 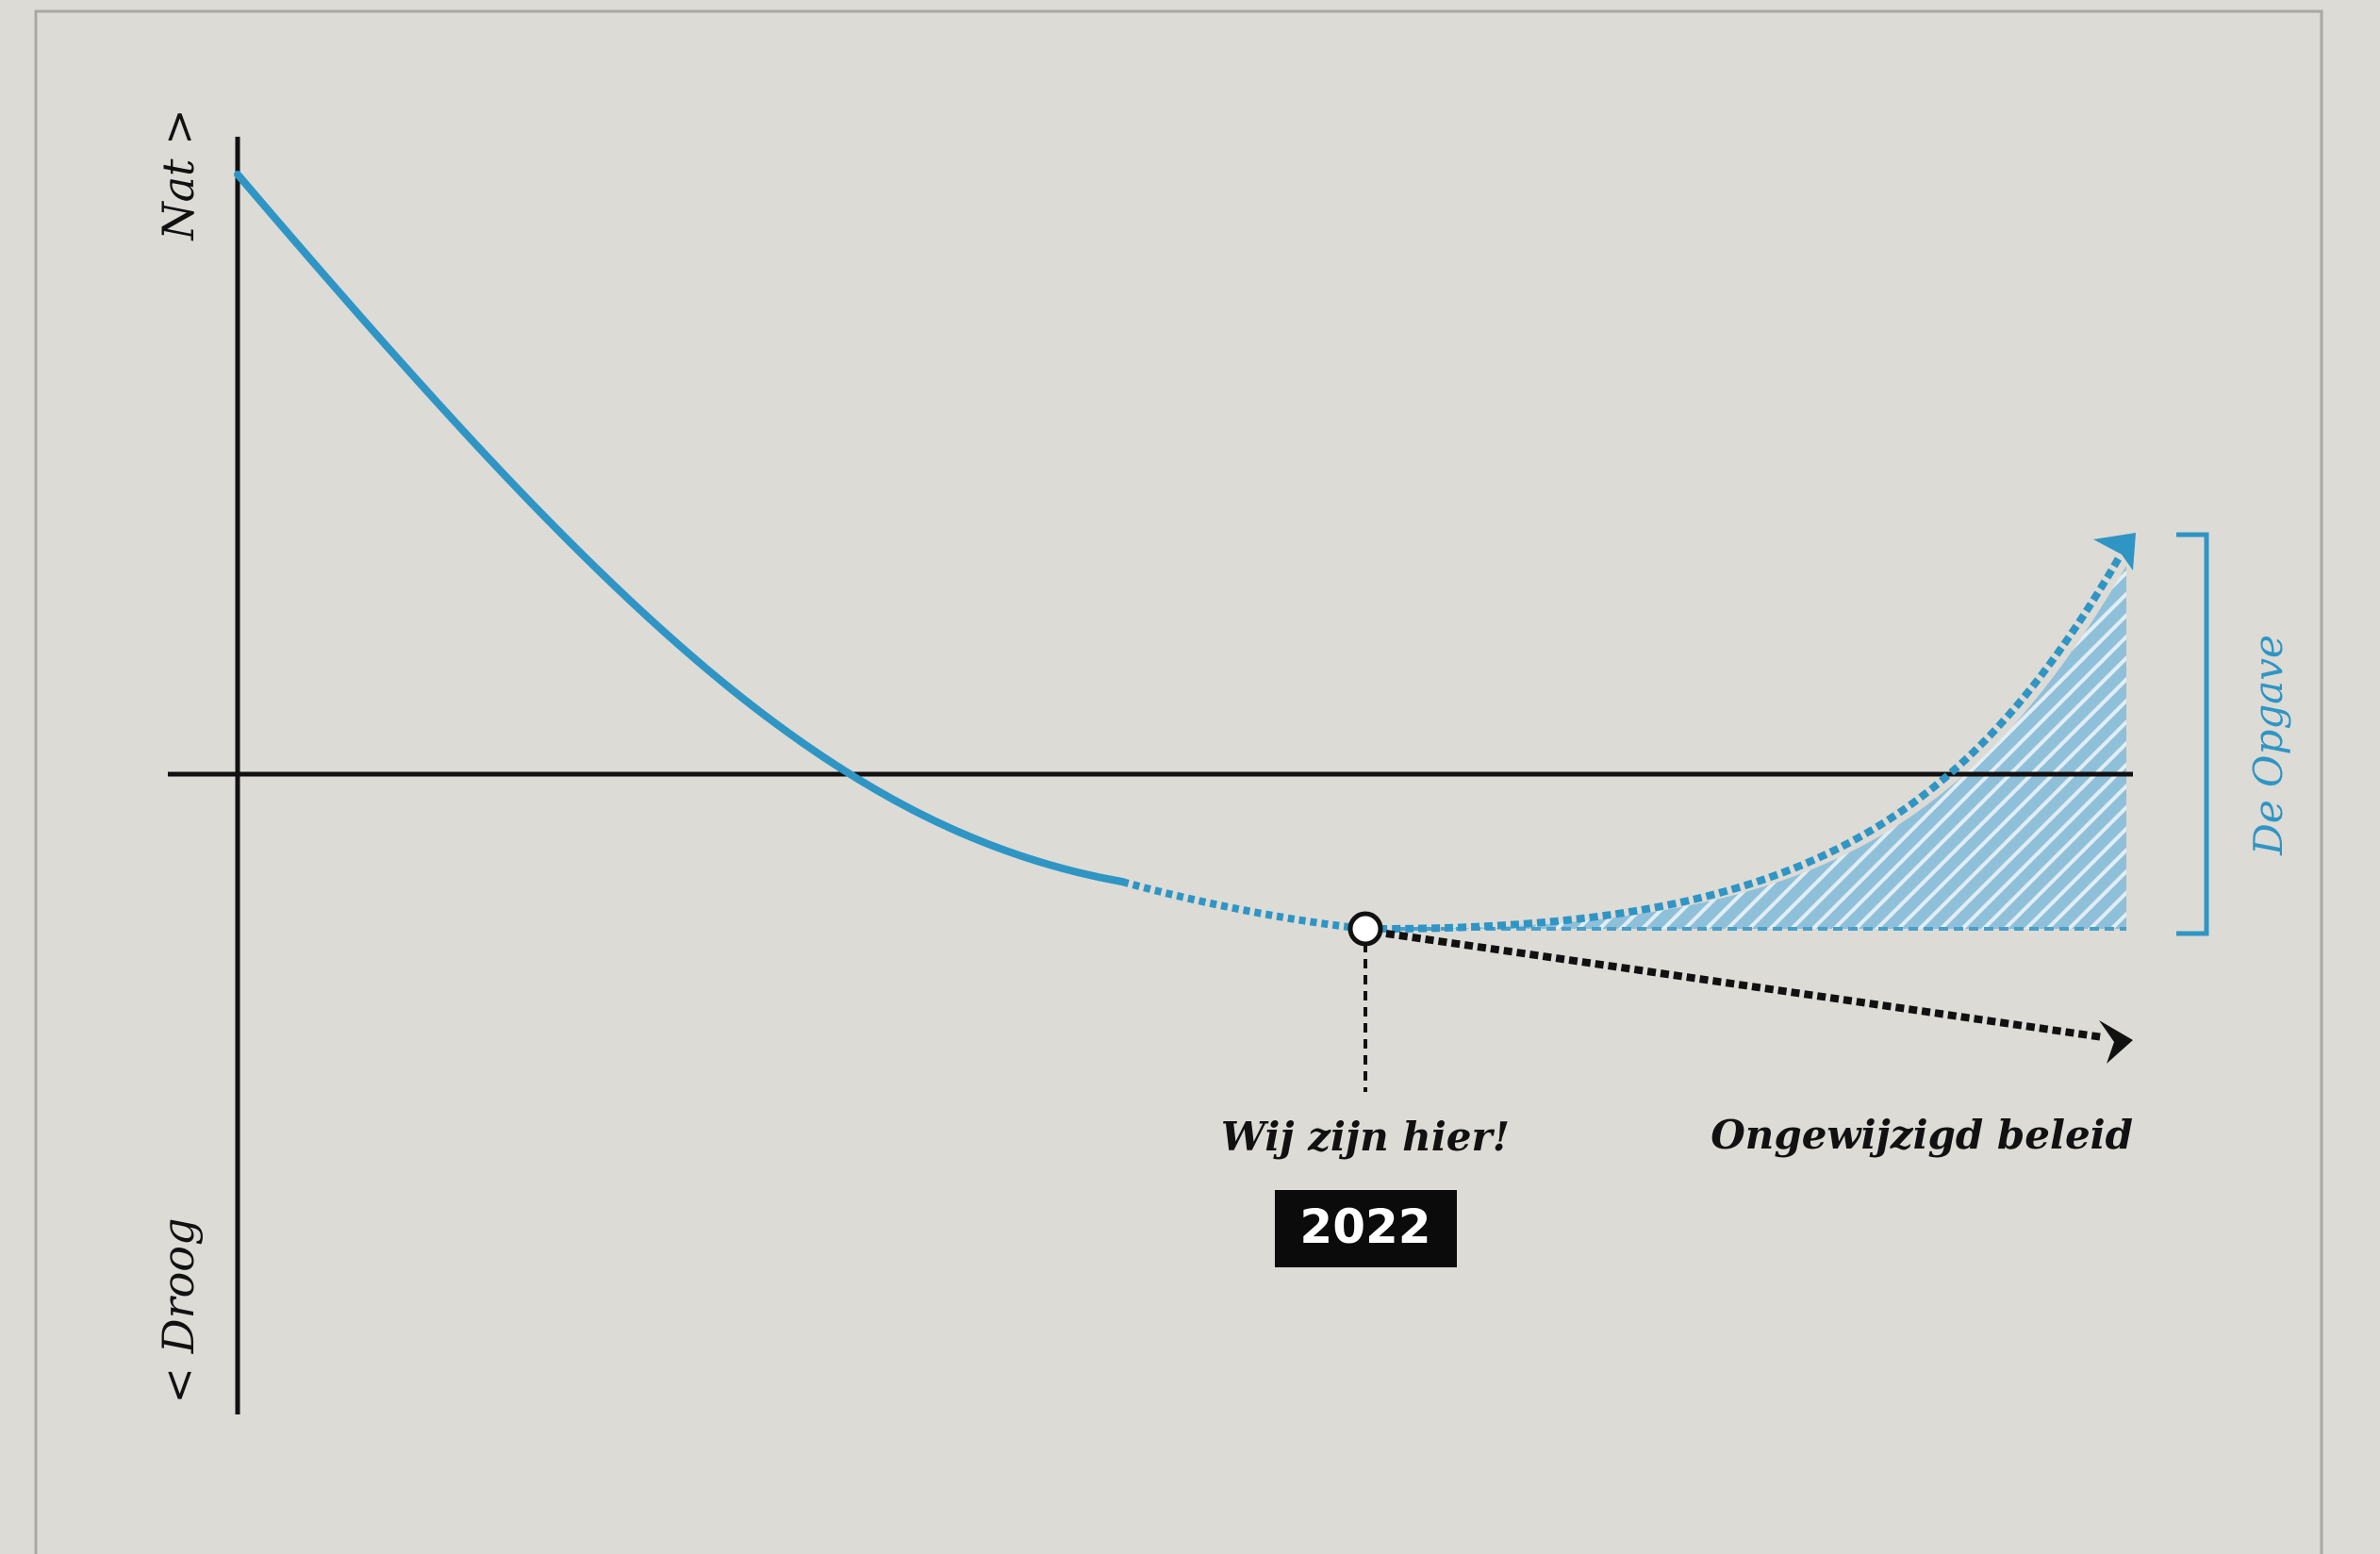 What do you see at coordinates (2116, 1042) in the screenshot?
I see `baseline-arrow-head-icon` at bounding box center [2116, 1042].